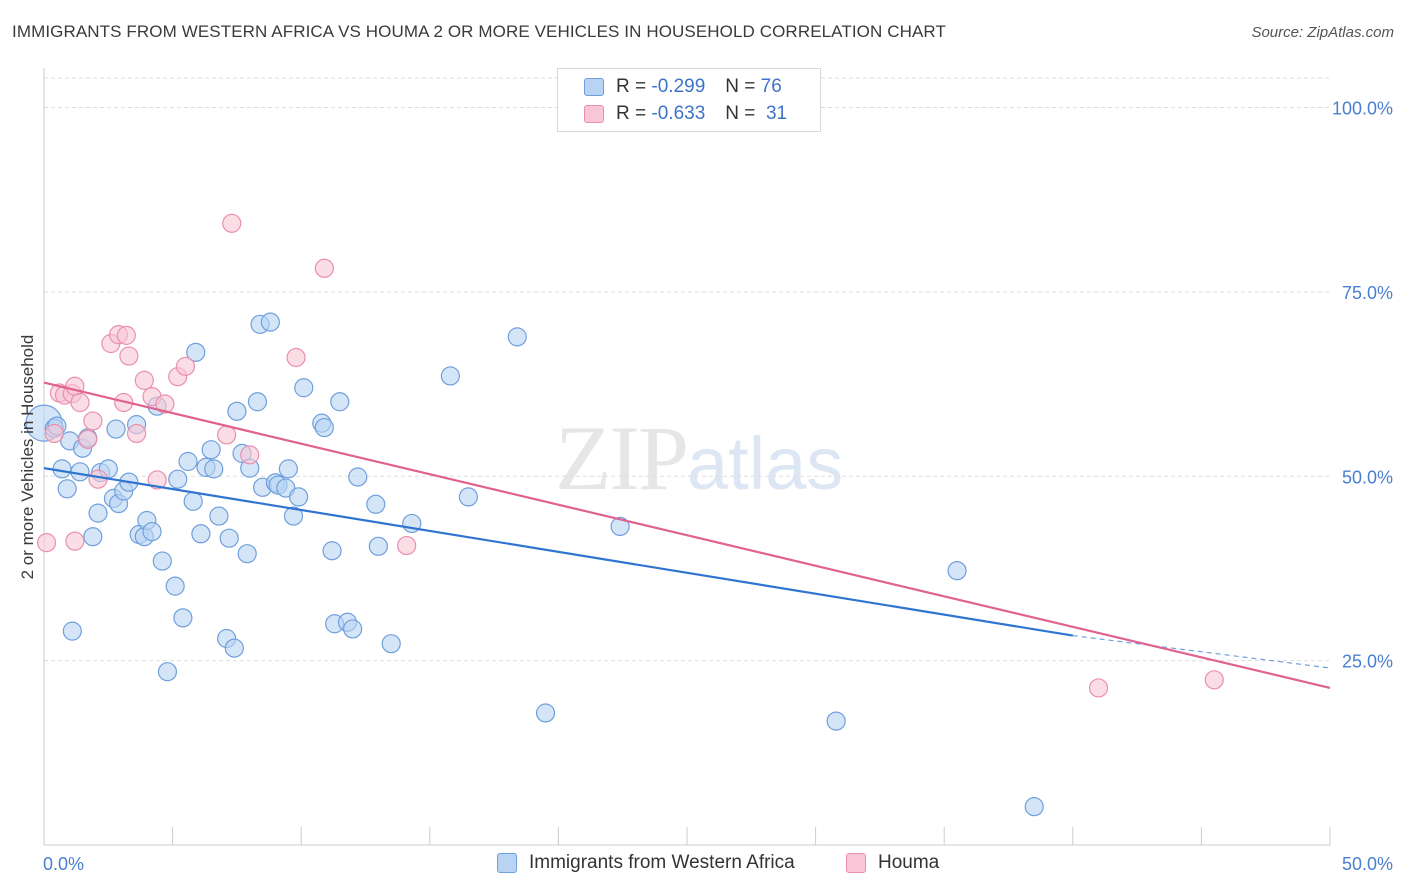 Image resolution: width=1406 pixels, height=892 pixels. What do you see at coordinates (1367, 293) in the screenshot?
I see `y-tick-label: 75.0%` at bounding box center [1367, 293].